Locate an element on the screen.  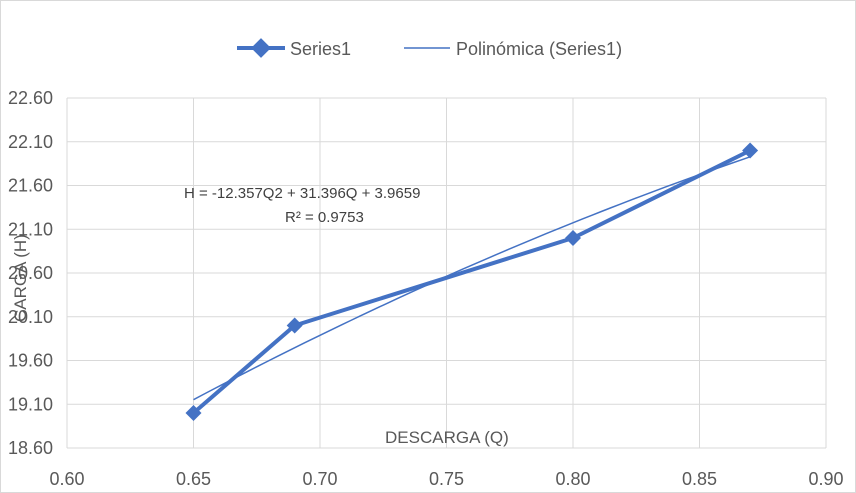
y-tick-label: 20.60 is located at coordinates (30, 273).